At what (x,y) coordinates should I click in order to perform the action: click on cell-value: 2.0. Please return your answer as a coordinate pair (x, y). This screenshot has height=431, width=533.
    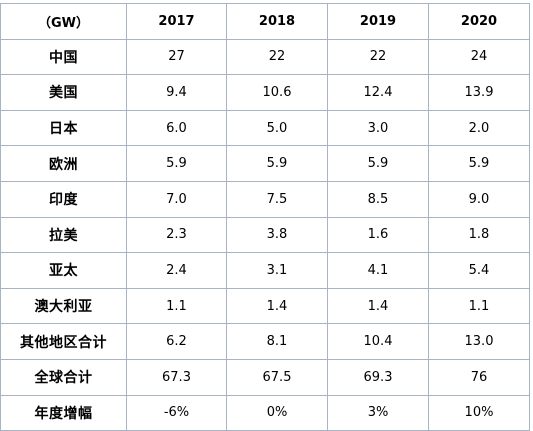
    Looking at the image, I should click on (479, 128).